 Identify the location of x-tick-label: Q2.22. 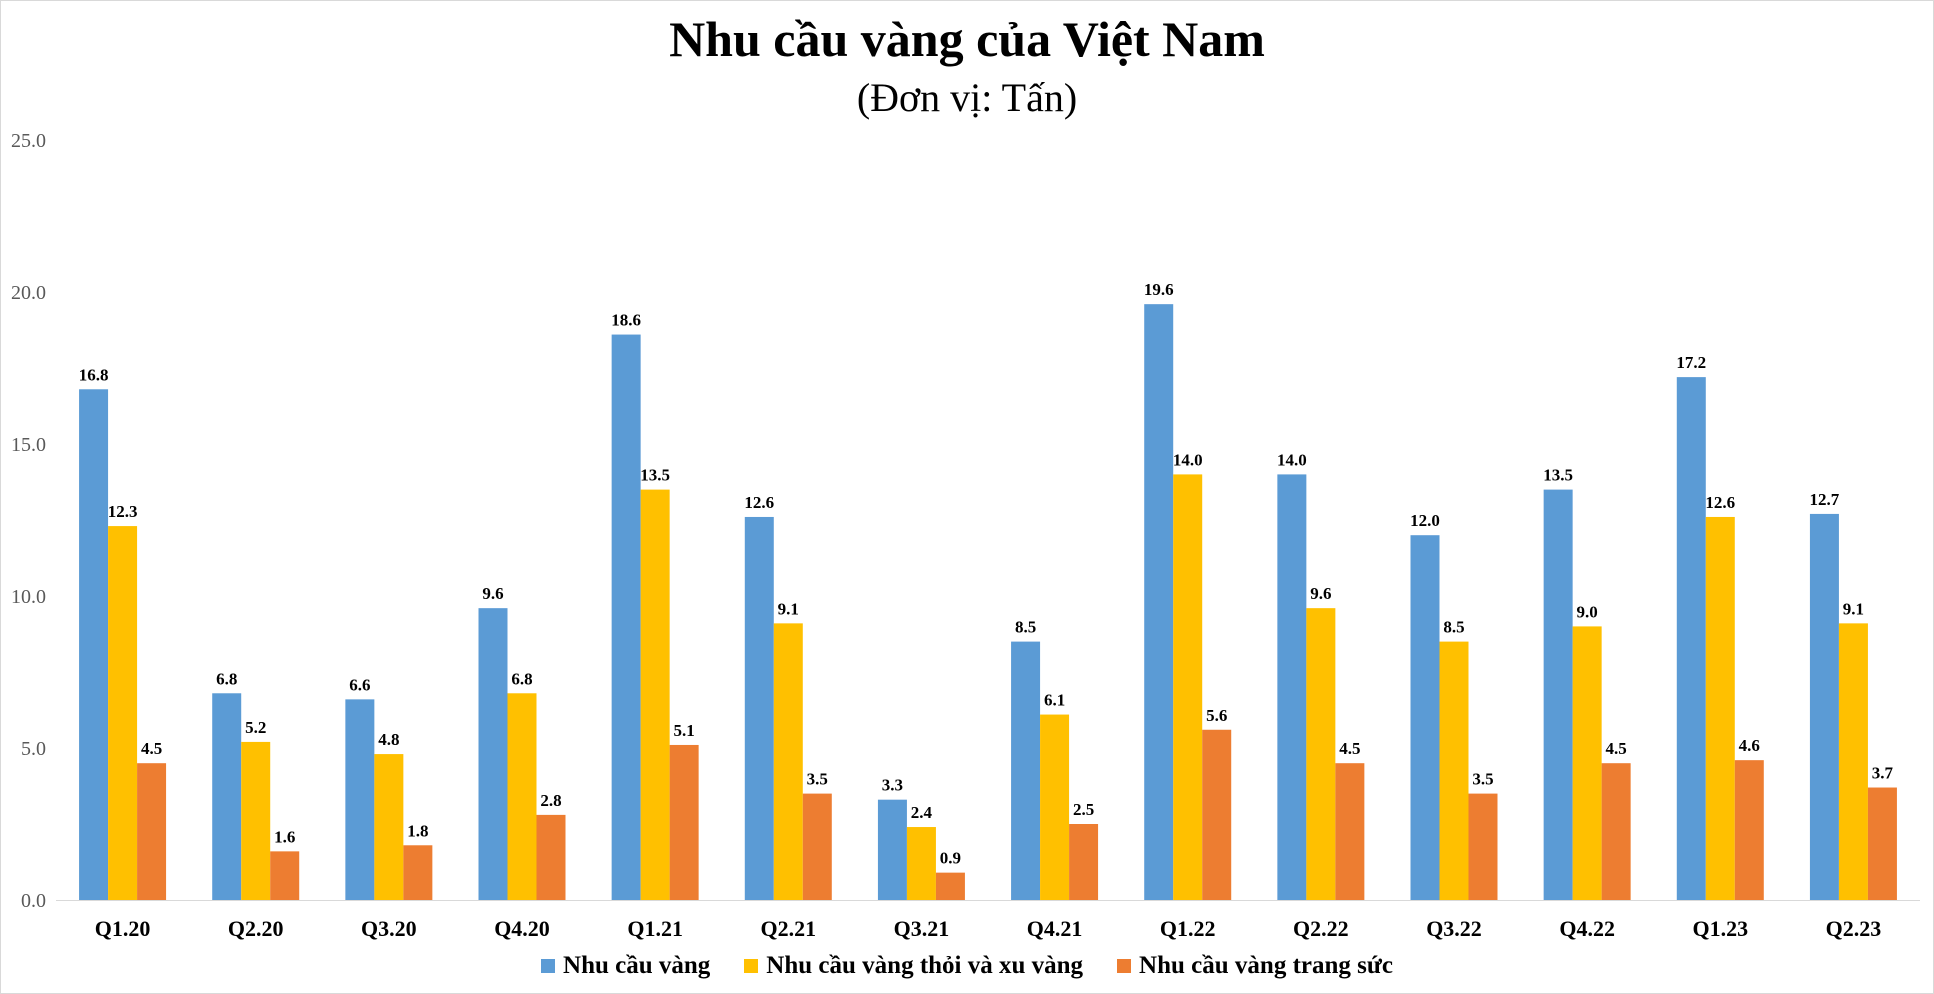
(1321, 928).